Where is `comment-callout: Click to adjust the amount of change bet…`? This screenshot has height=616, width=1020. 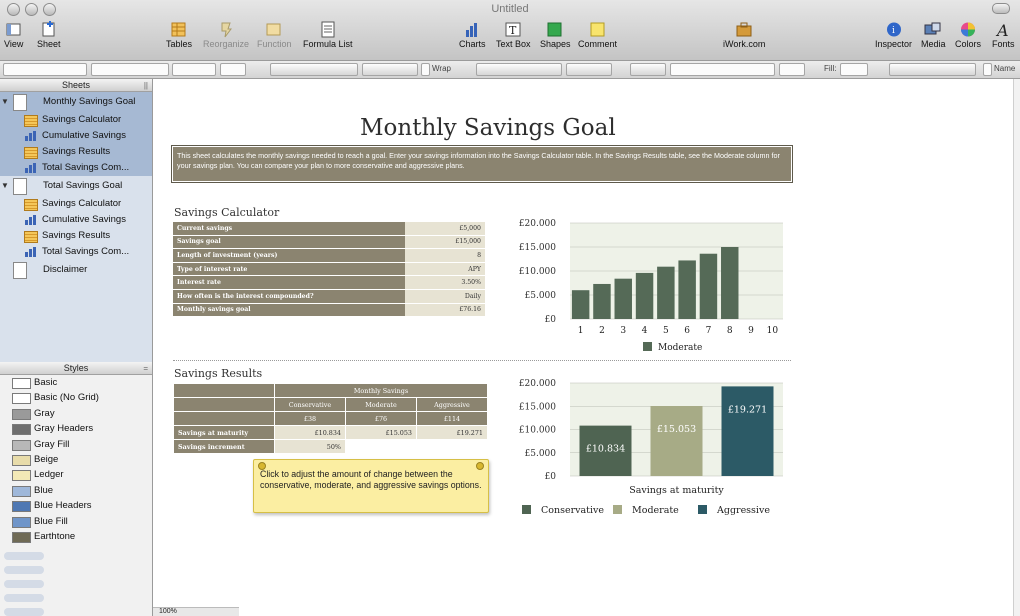 comment-callout: Click to adjust the amount of change bet… is located at coordinates (371, 486).